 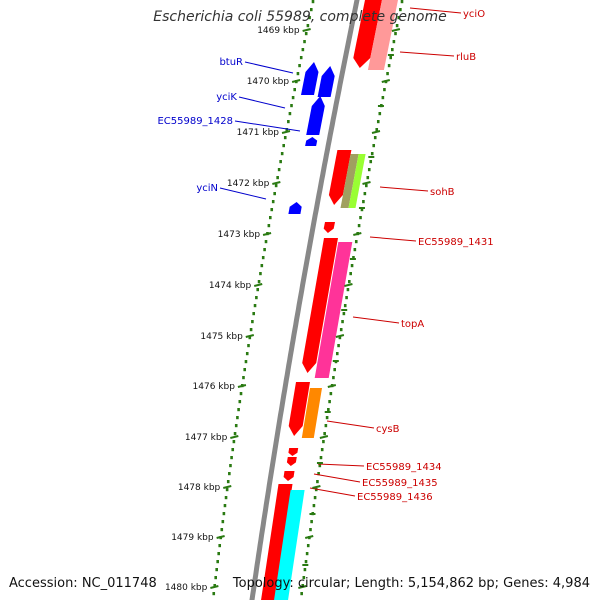 I want to click on gene-bar-yciK, so click(x=326, y=81).